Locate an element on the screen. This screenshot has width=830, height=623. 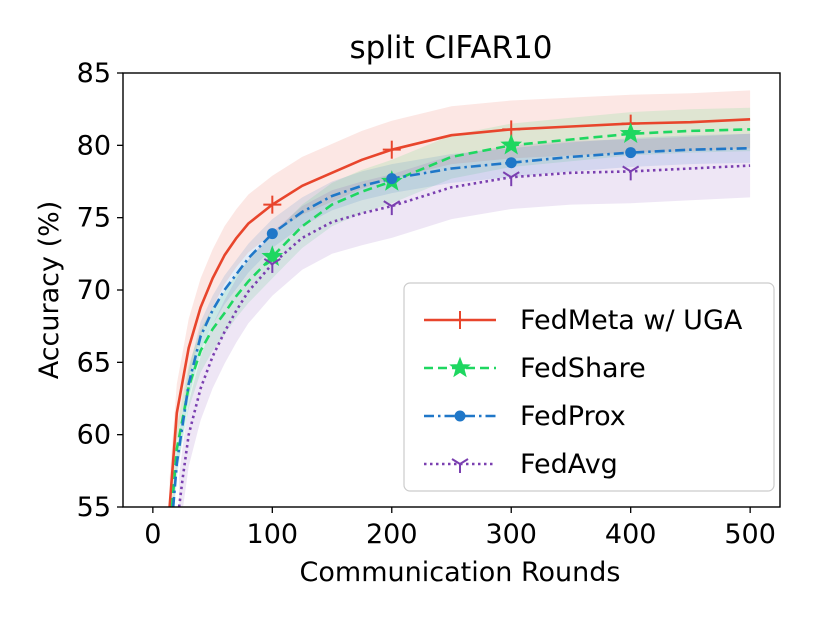
x-tick-label: 200 is located at coordinates (392, 534).